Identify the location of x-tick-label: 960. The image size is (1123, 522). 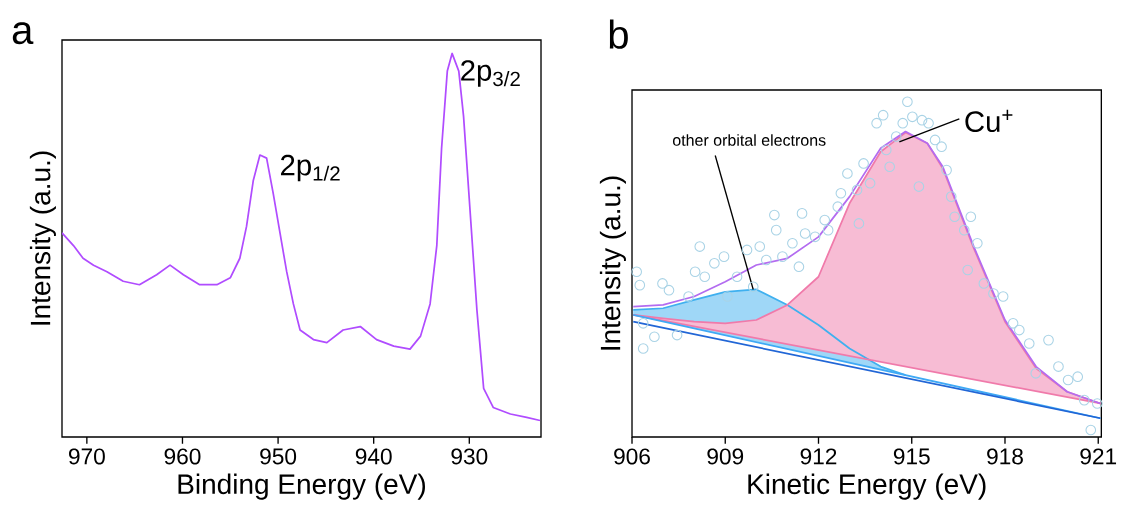
(182, 456).